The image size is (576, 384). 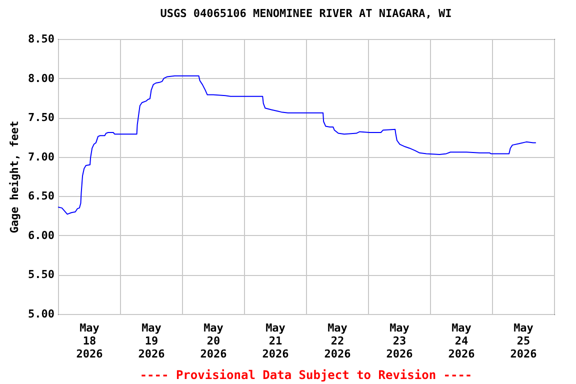 What do you see at coordinates (462, 341) in the screenshot?
I see `x-tick-label: May 24 2026` at bounding box center [462, 341].